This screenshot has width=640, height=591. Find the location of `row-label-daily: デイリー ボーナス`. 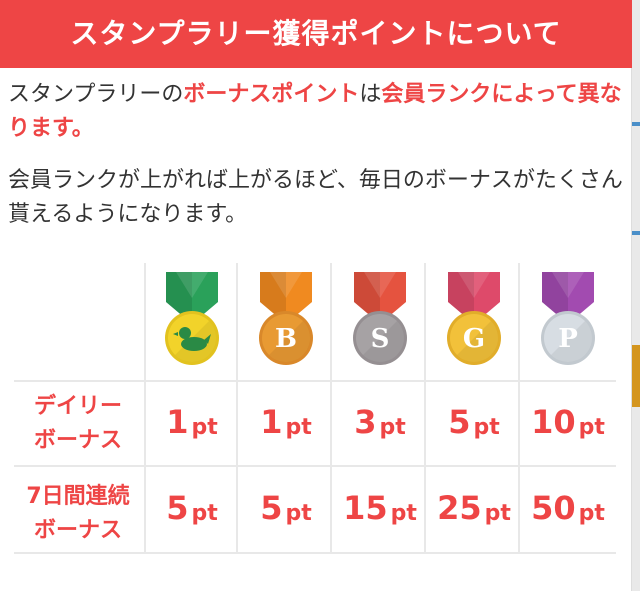

row-label-daily: デイリー ボーナス is located at coordinates (77, 423).